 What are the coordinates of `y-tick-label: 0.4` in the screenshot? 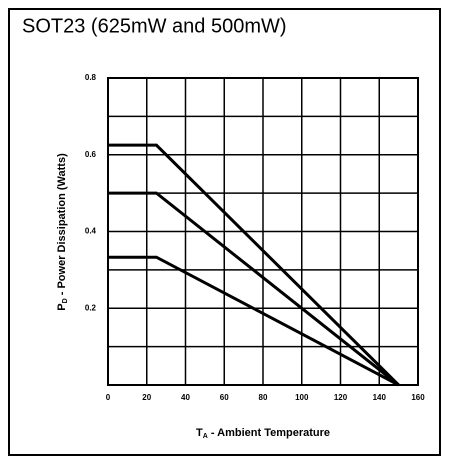 It's located at (91, 231).